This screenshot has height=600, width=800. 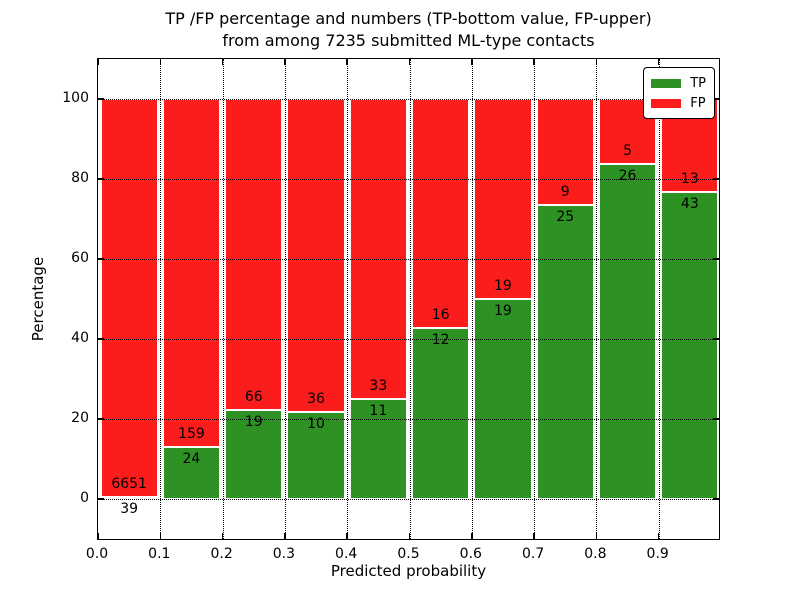 I want to click on x-tick-label: 0.2, so click(x=221, y=554).